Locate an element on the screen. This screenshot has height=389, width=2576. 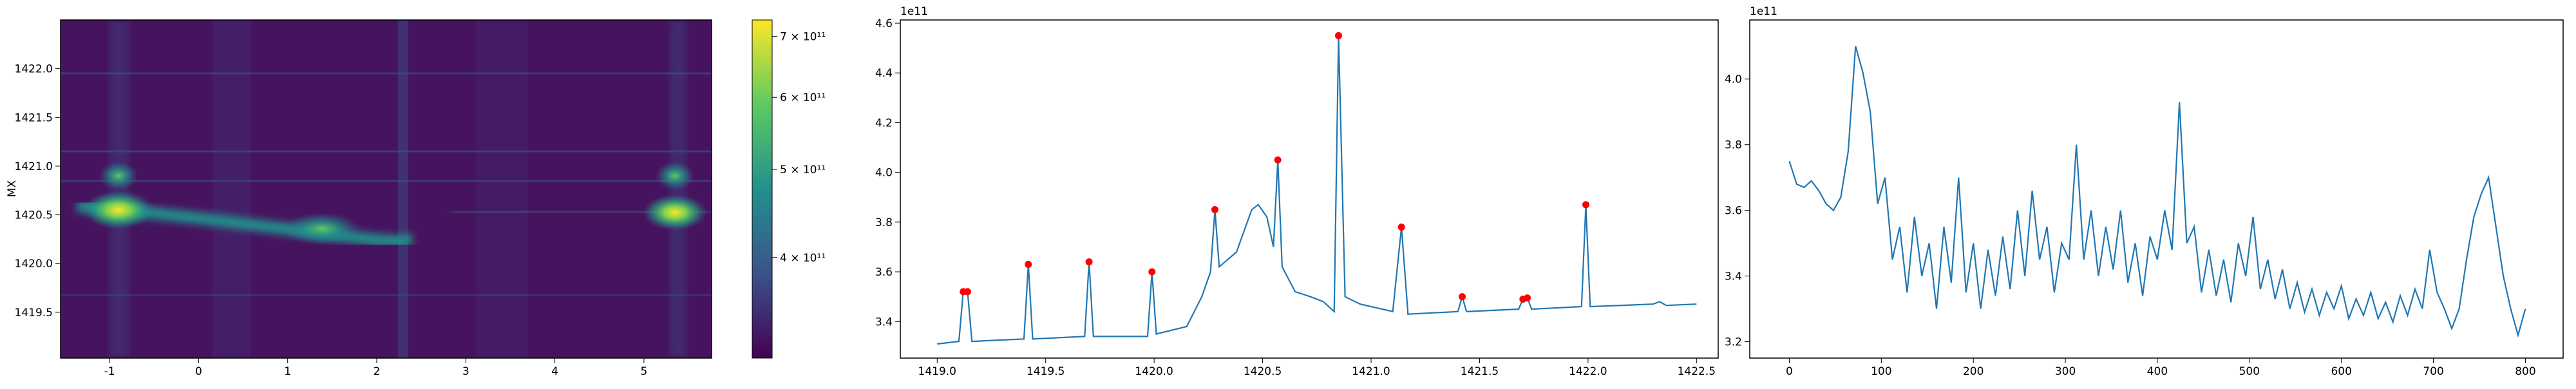
x-tick-label: 5 is located at coordinates (643, 371).